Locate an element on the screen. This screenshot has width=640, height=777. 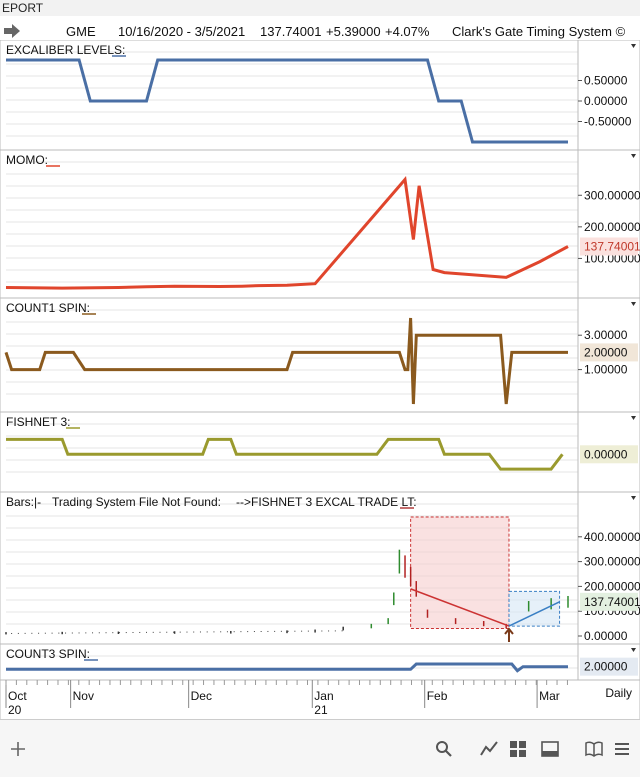
panel-title-excaliber: EXCALIBER LEVELS: is located at coordinates (65, 50).